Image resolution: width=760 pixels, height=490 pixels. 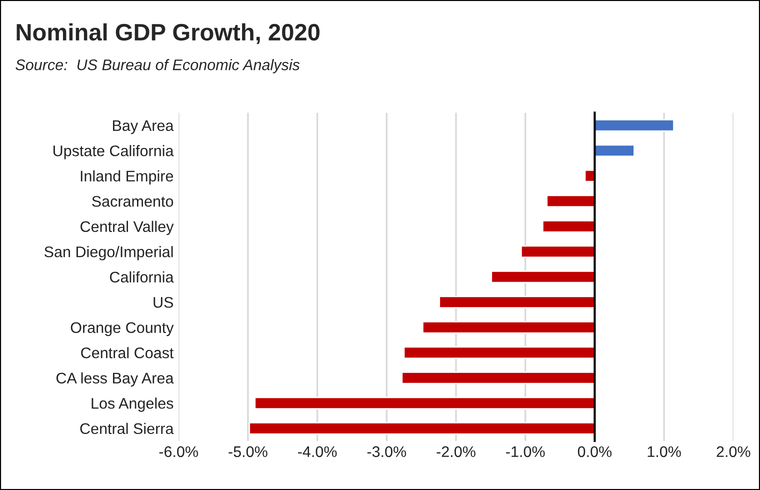 I want to click on x-tick-label: 1.0%, so click(x=664, y=452).